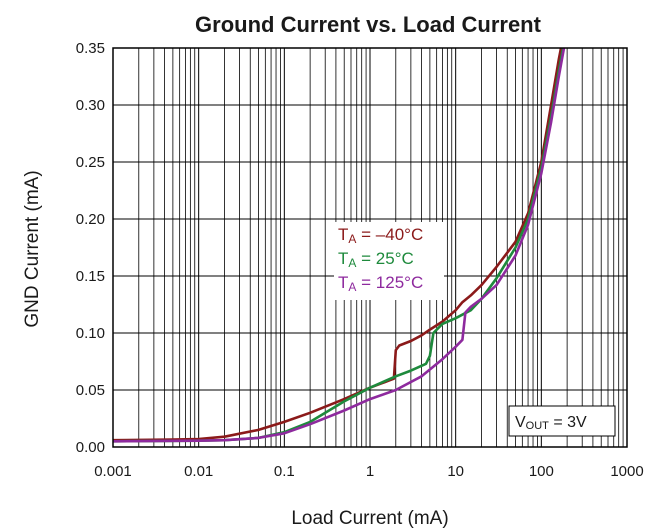  I want to click on x-tick-label: 1, so click(370, 471).